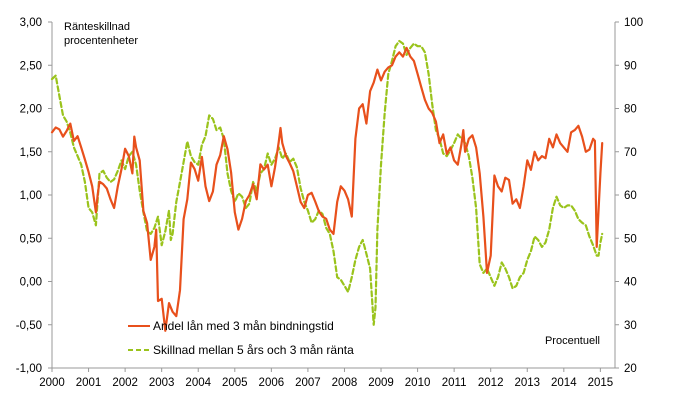 The width and height of the screenshot is (686, 420). I want to click on x-tick-label: 2011, so click(454, 383).